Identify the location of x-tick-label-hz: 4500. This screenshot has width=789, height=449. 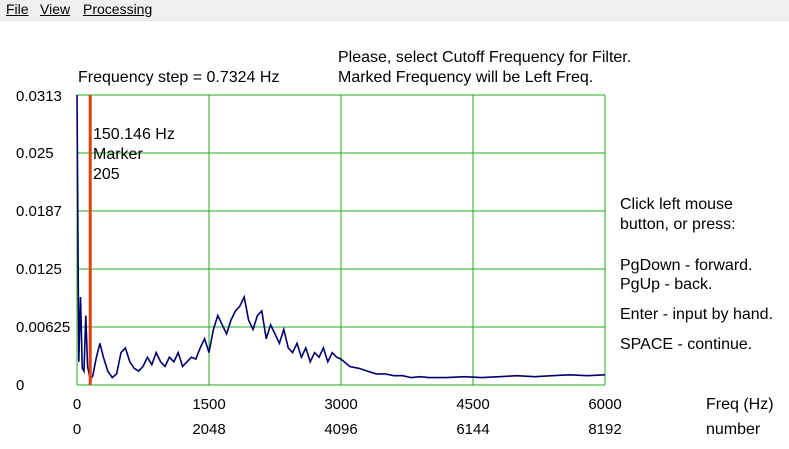
(473, 404).